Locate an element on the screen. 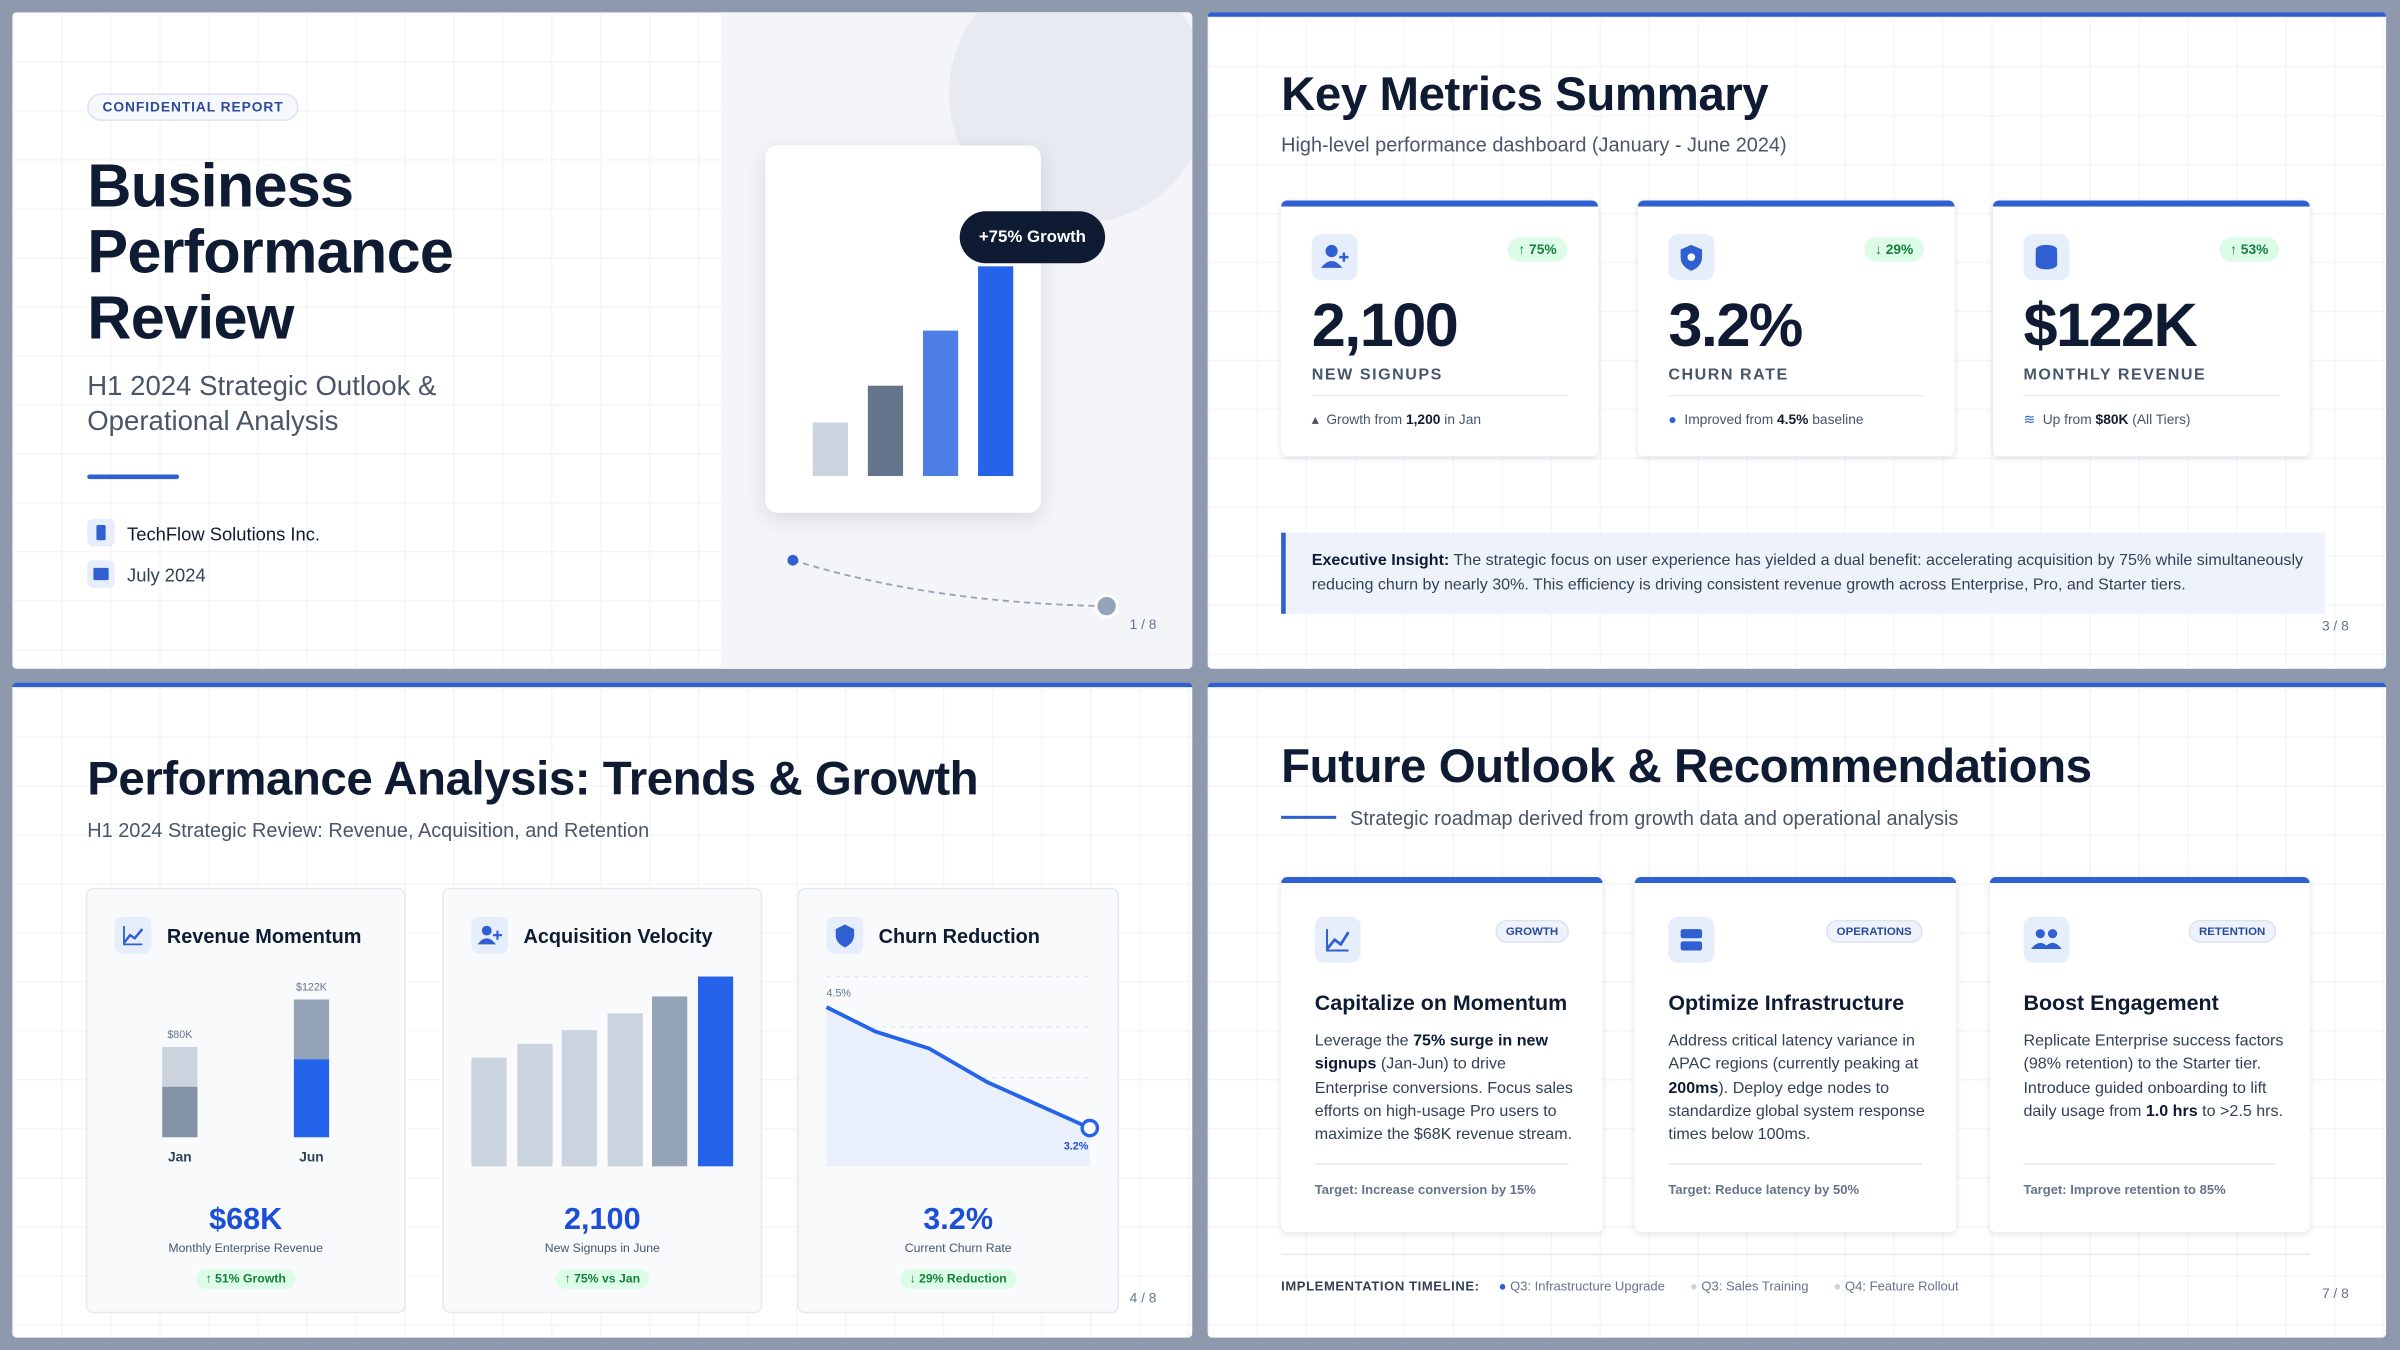  note-text: (All Tiers) is located at coordinates (2159, 419).